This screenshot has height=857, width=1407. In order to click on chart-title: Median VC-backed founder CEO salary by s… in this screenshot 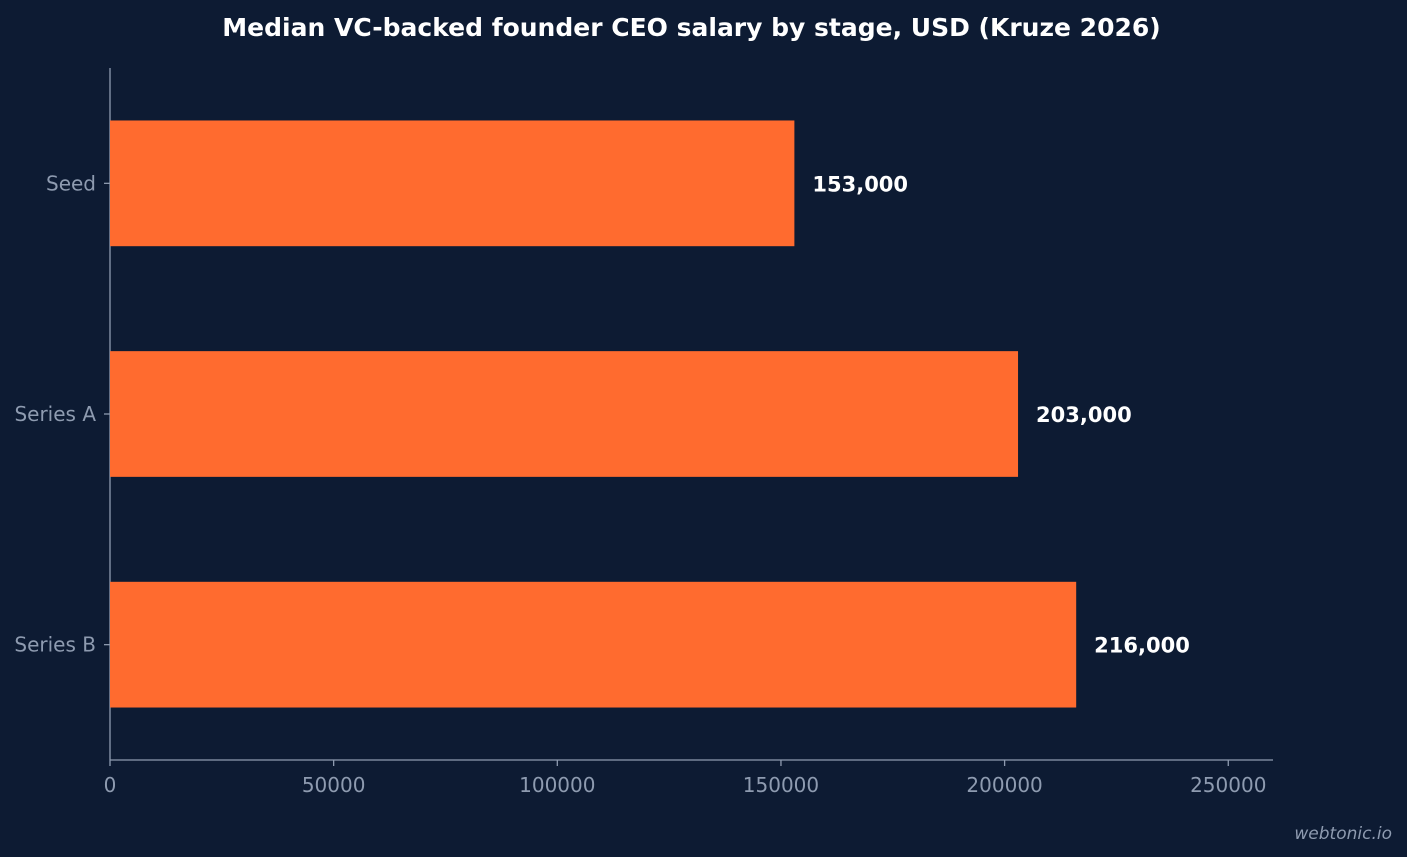, I will do `click(691, 27)`.